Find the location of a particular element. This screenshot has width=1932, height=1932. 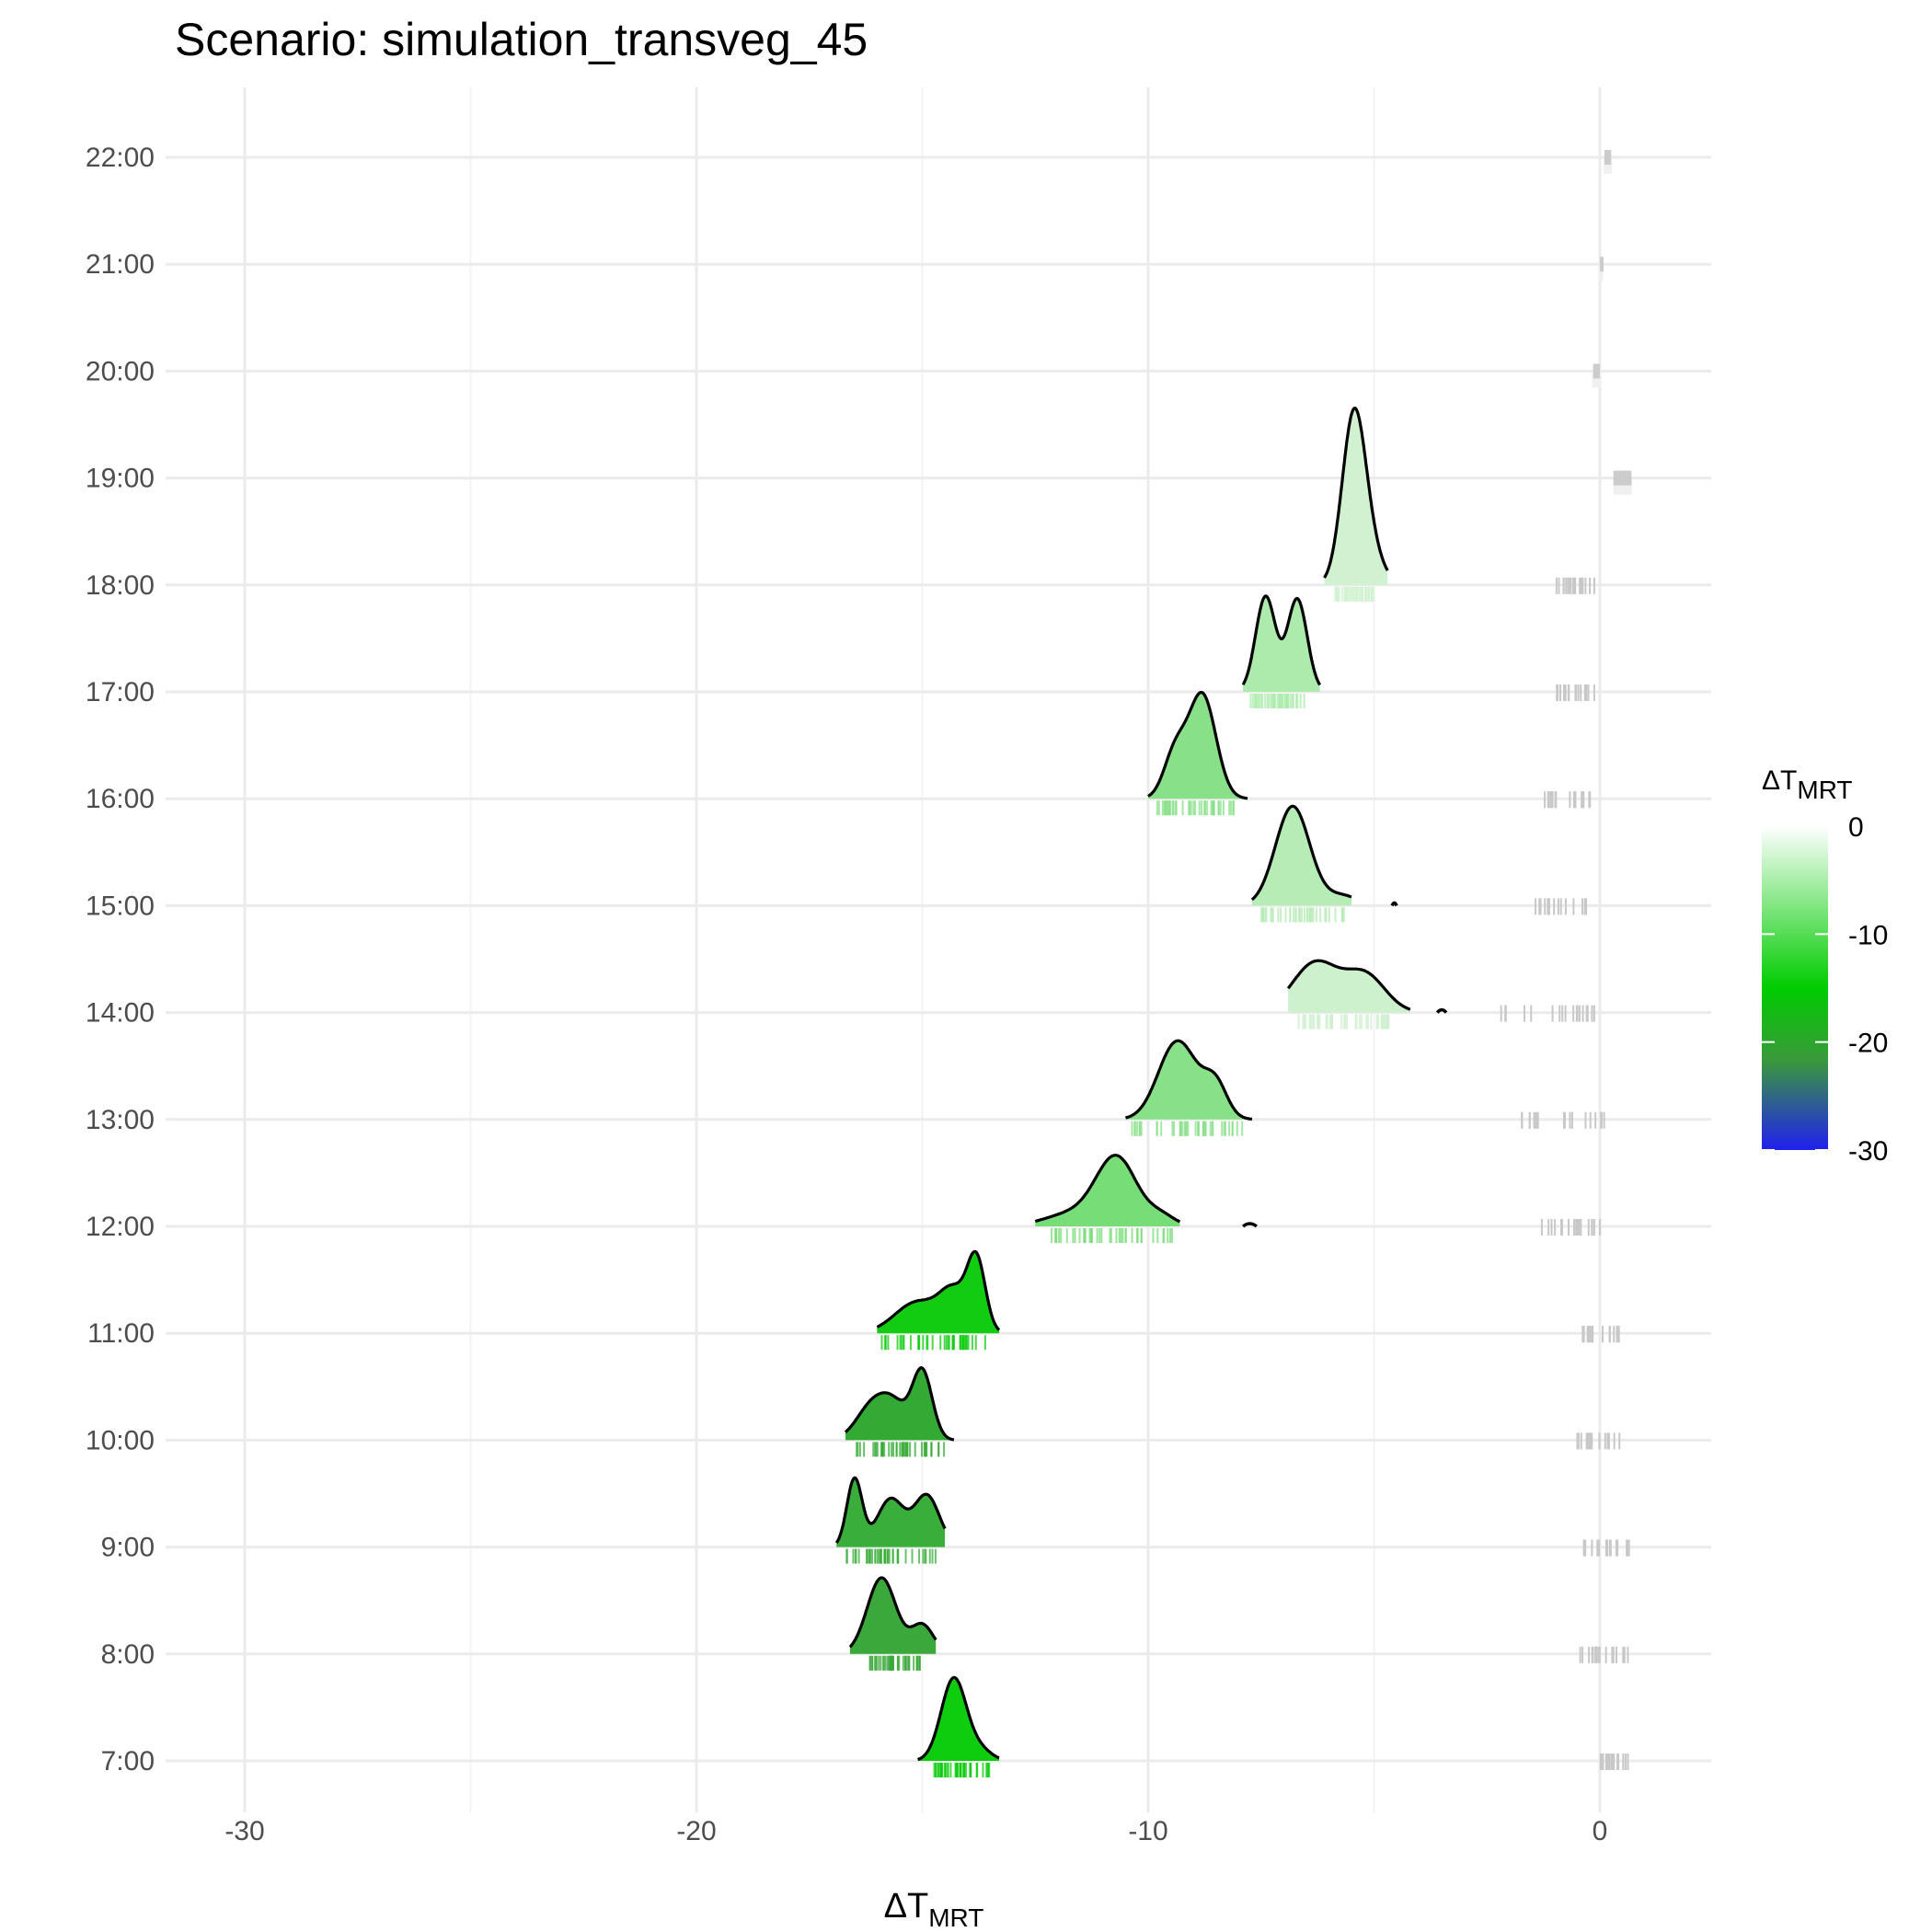

ridge-16:00 is located at coordinates (1197, 753).